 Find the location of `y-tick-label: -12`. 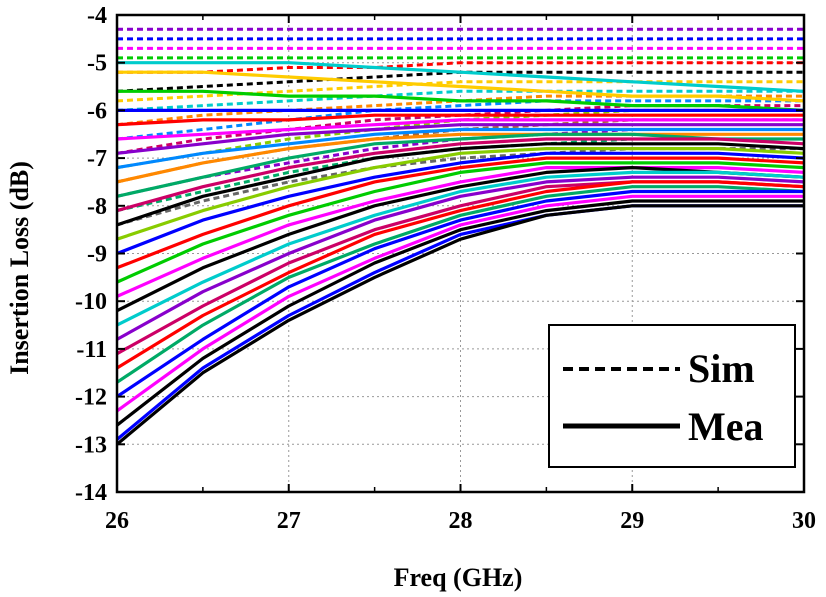

y-tick-label: -12 is located at coordinates (91, 398).